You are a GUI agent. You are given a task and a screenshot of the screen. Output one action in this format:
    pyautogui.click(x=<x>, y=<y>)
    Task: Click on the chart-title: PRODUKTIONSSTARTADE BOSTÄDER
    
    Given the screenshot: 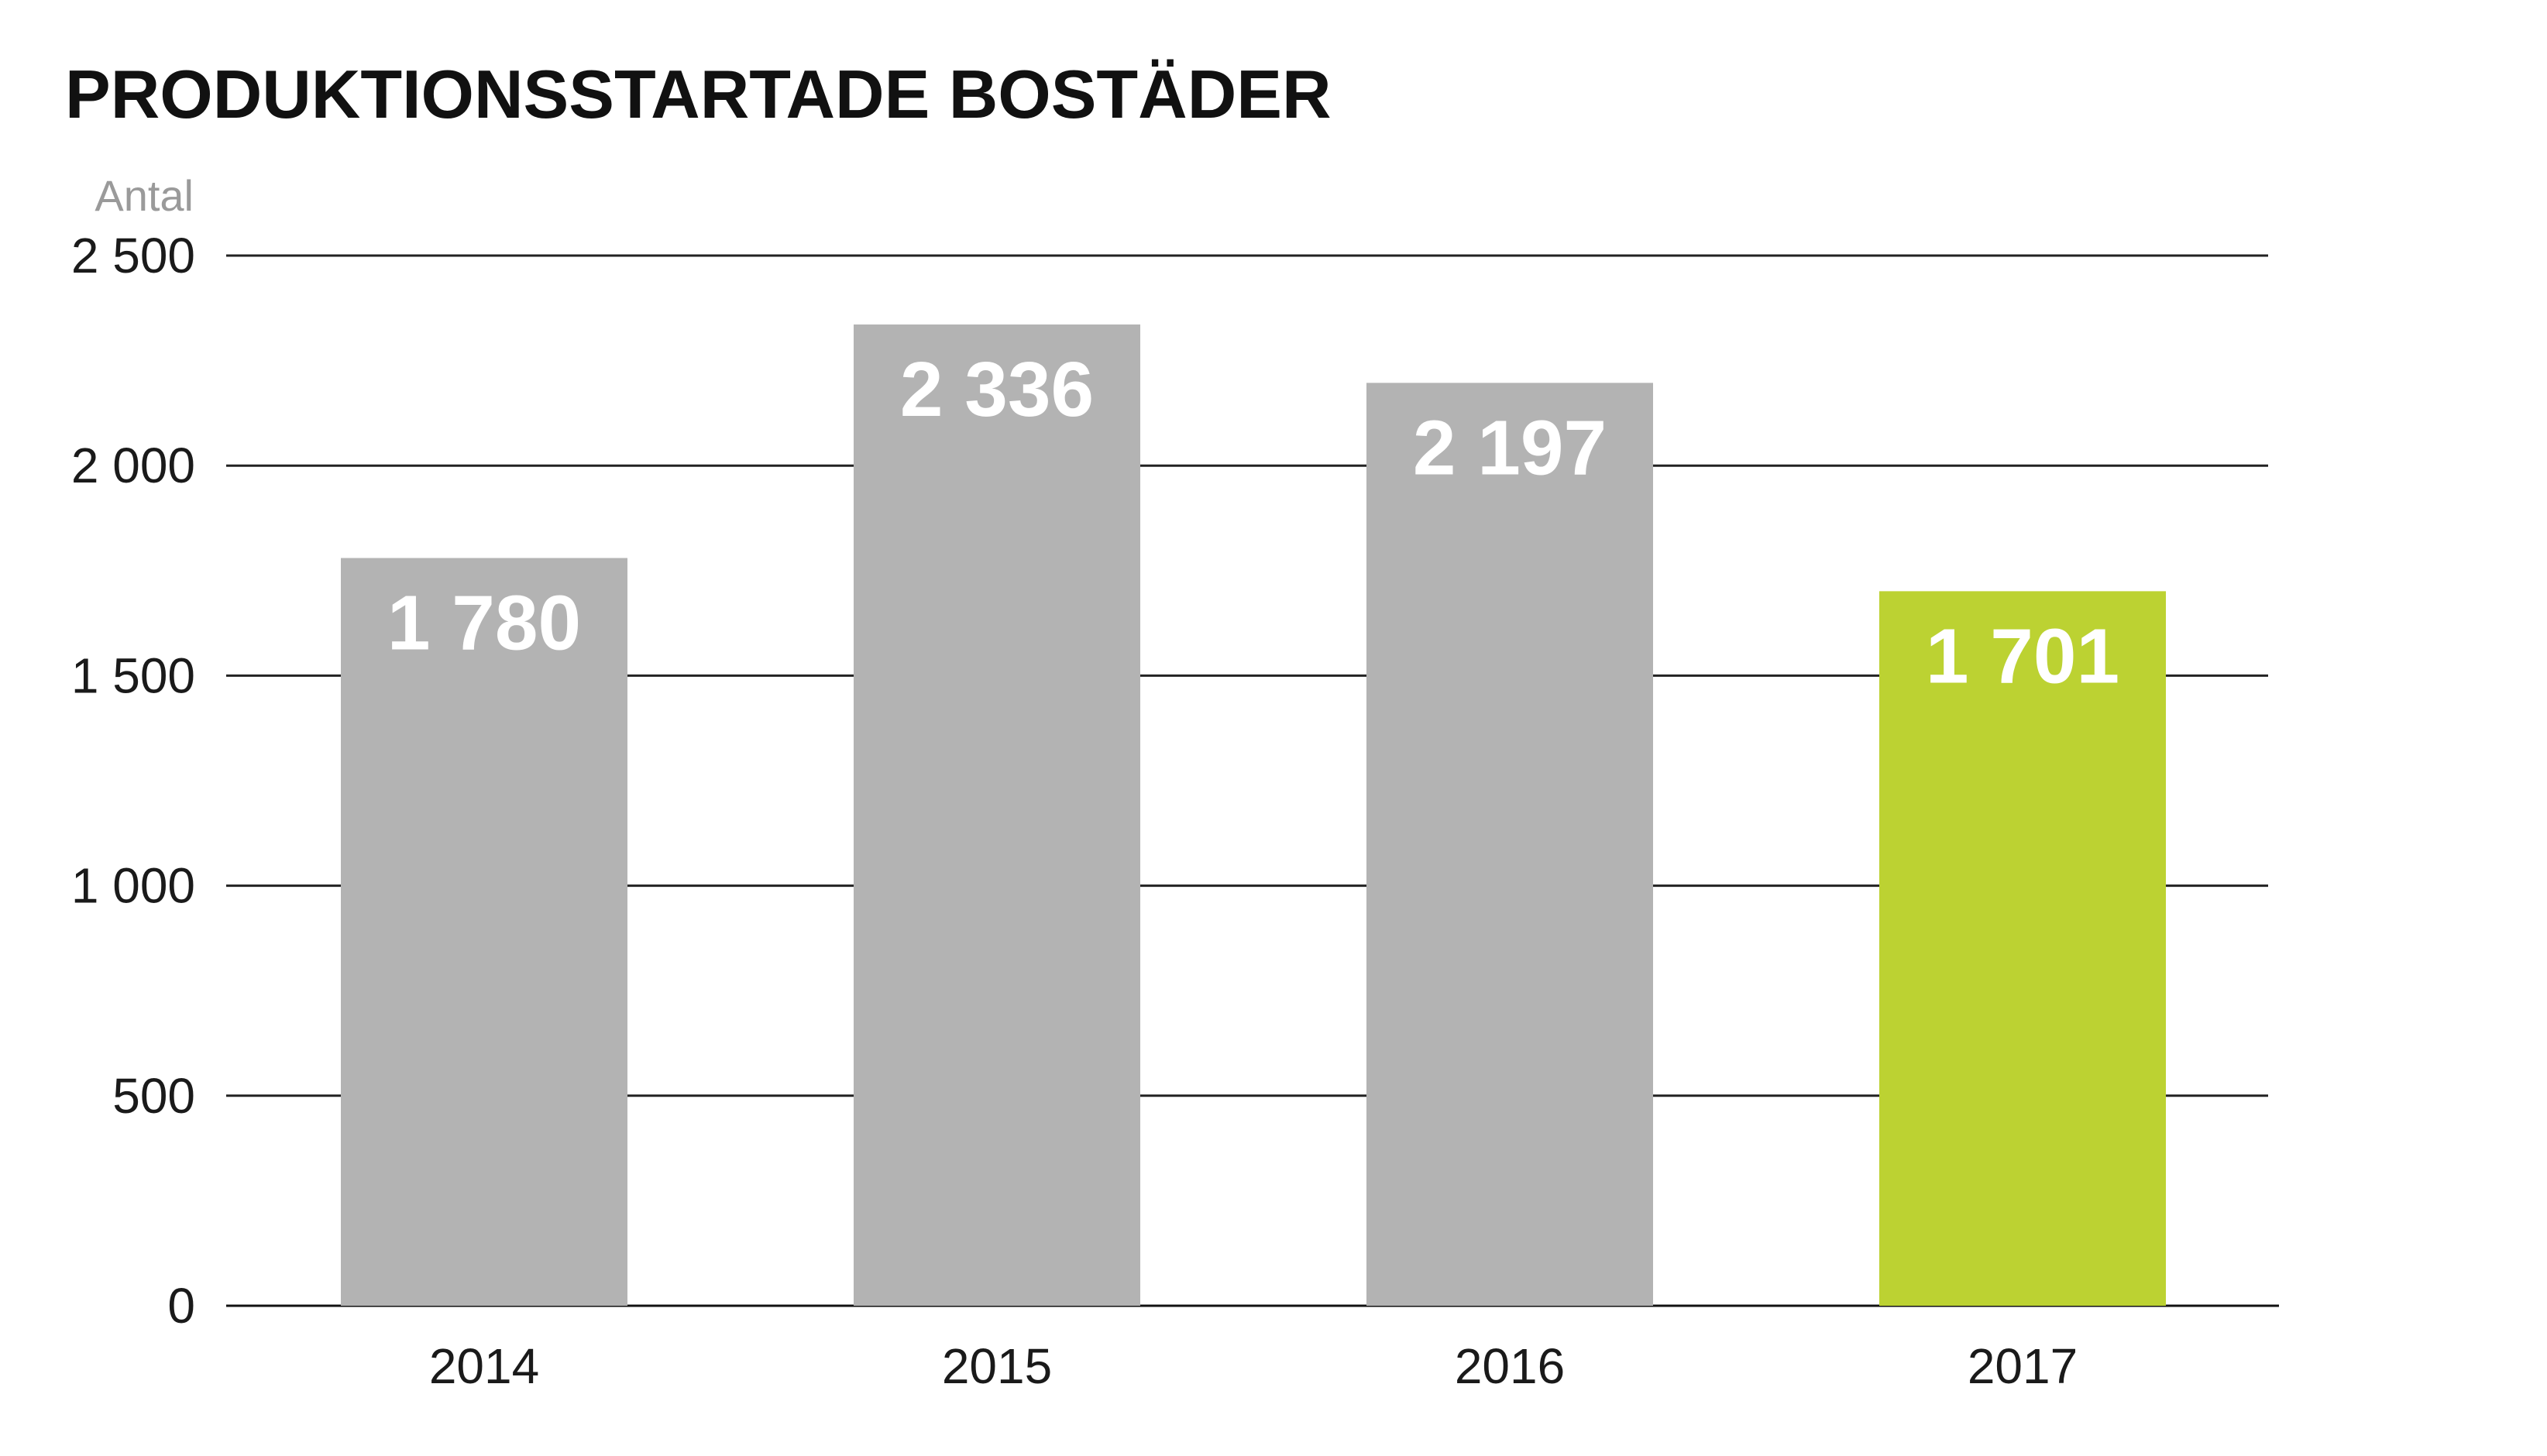 What is the action you would take?
    pyautogui.click(x=698, y=94)
    